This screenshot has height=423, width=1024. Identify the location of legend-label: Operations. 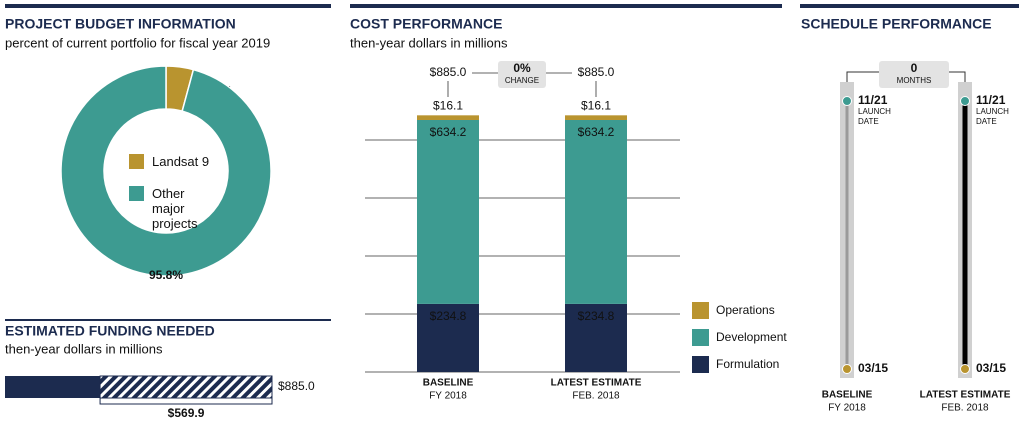
(745, 310).